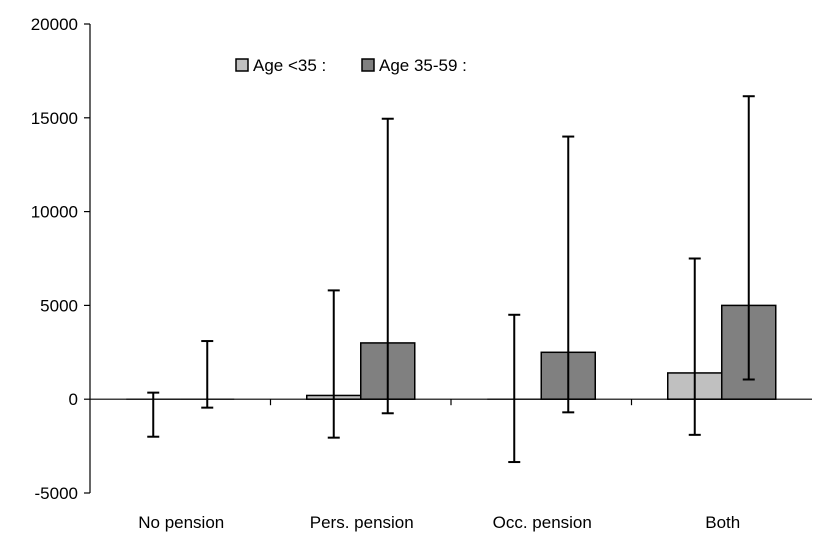 This screenshot has height=533, width=817. Describe the element at coordinates (54, 24) in the screenshot. I see `y-tick-label: 20000` at that location.